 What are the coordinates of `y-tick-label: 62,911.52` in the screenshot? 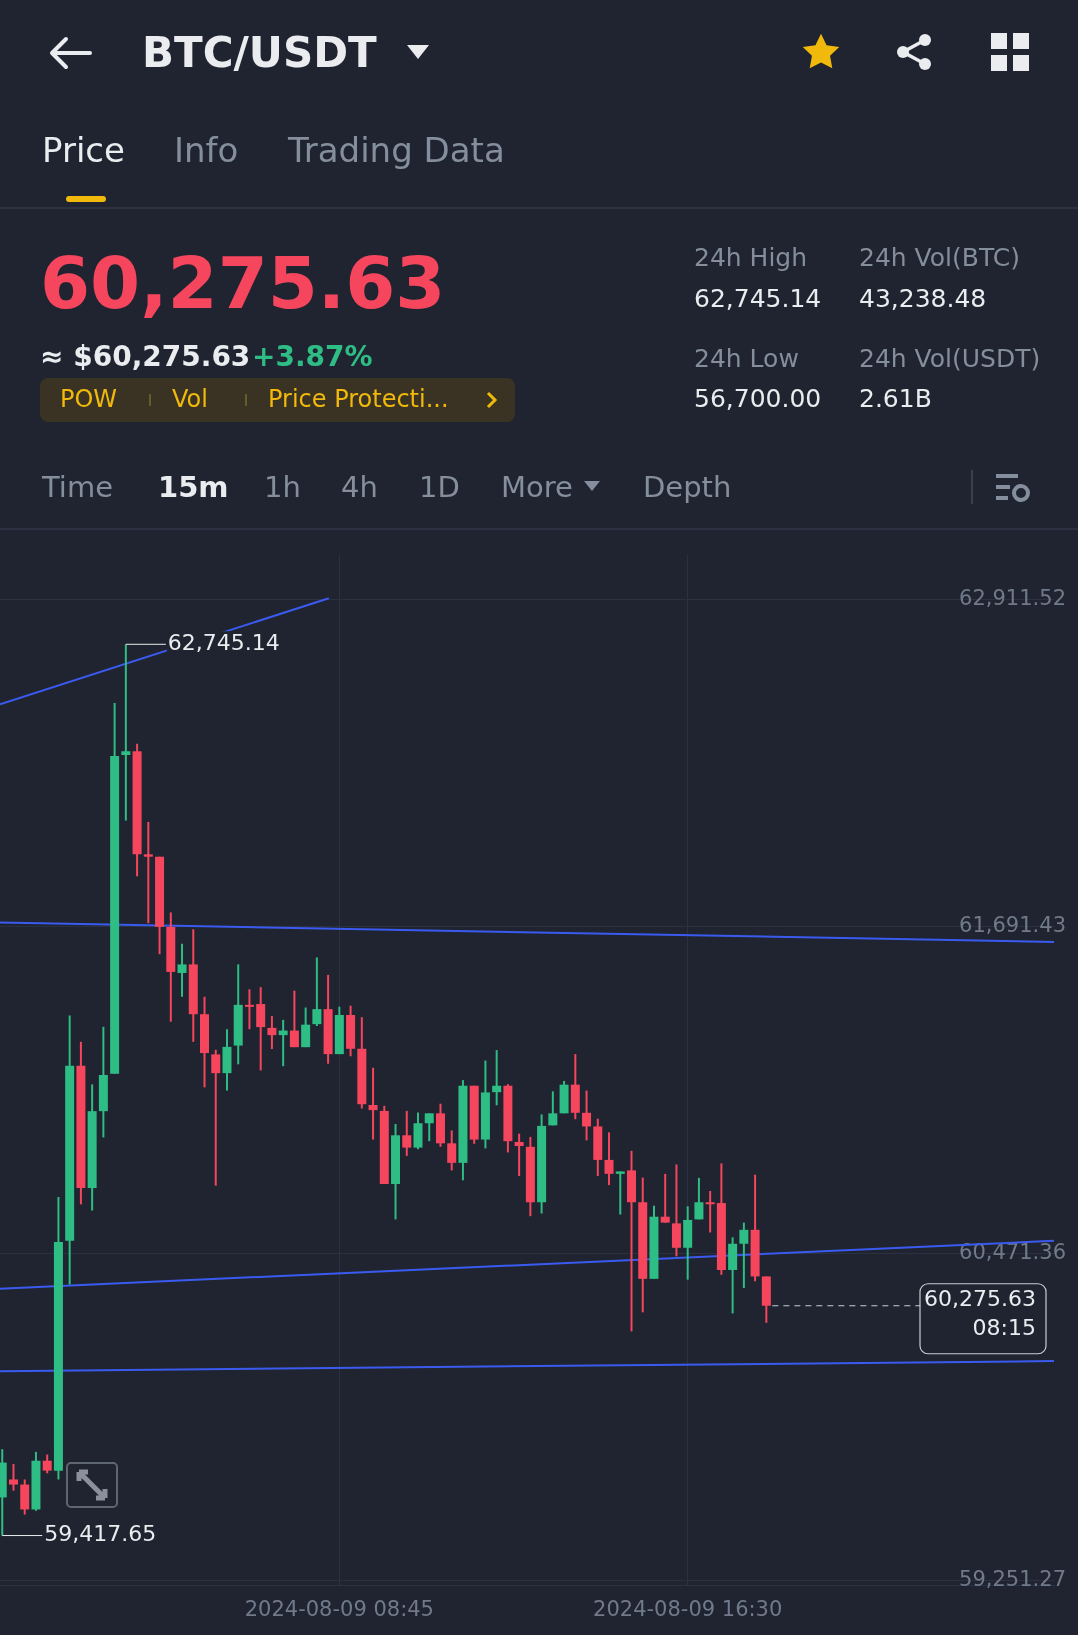 It's located at (1012, 598).